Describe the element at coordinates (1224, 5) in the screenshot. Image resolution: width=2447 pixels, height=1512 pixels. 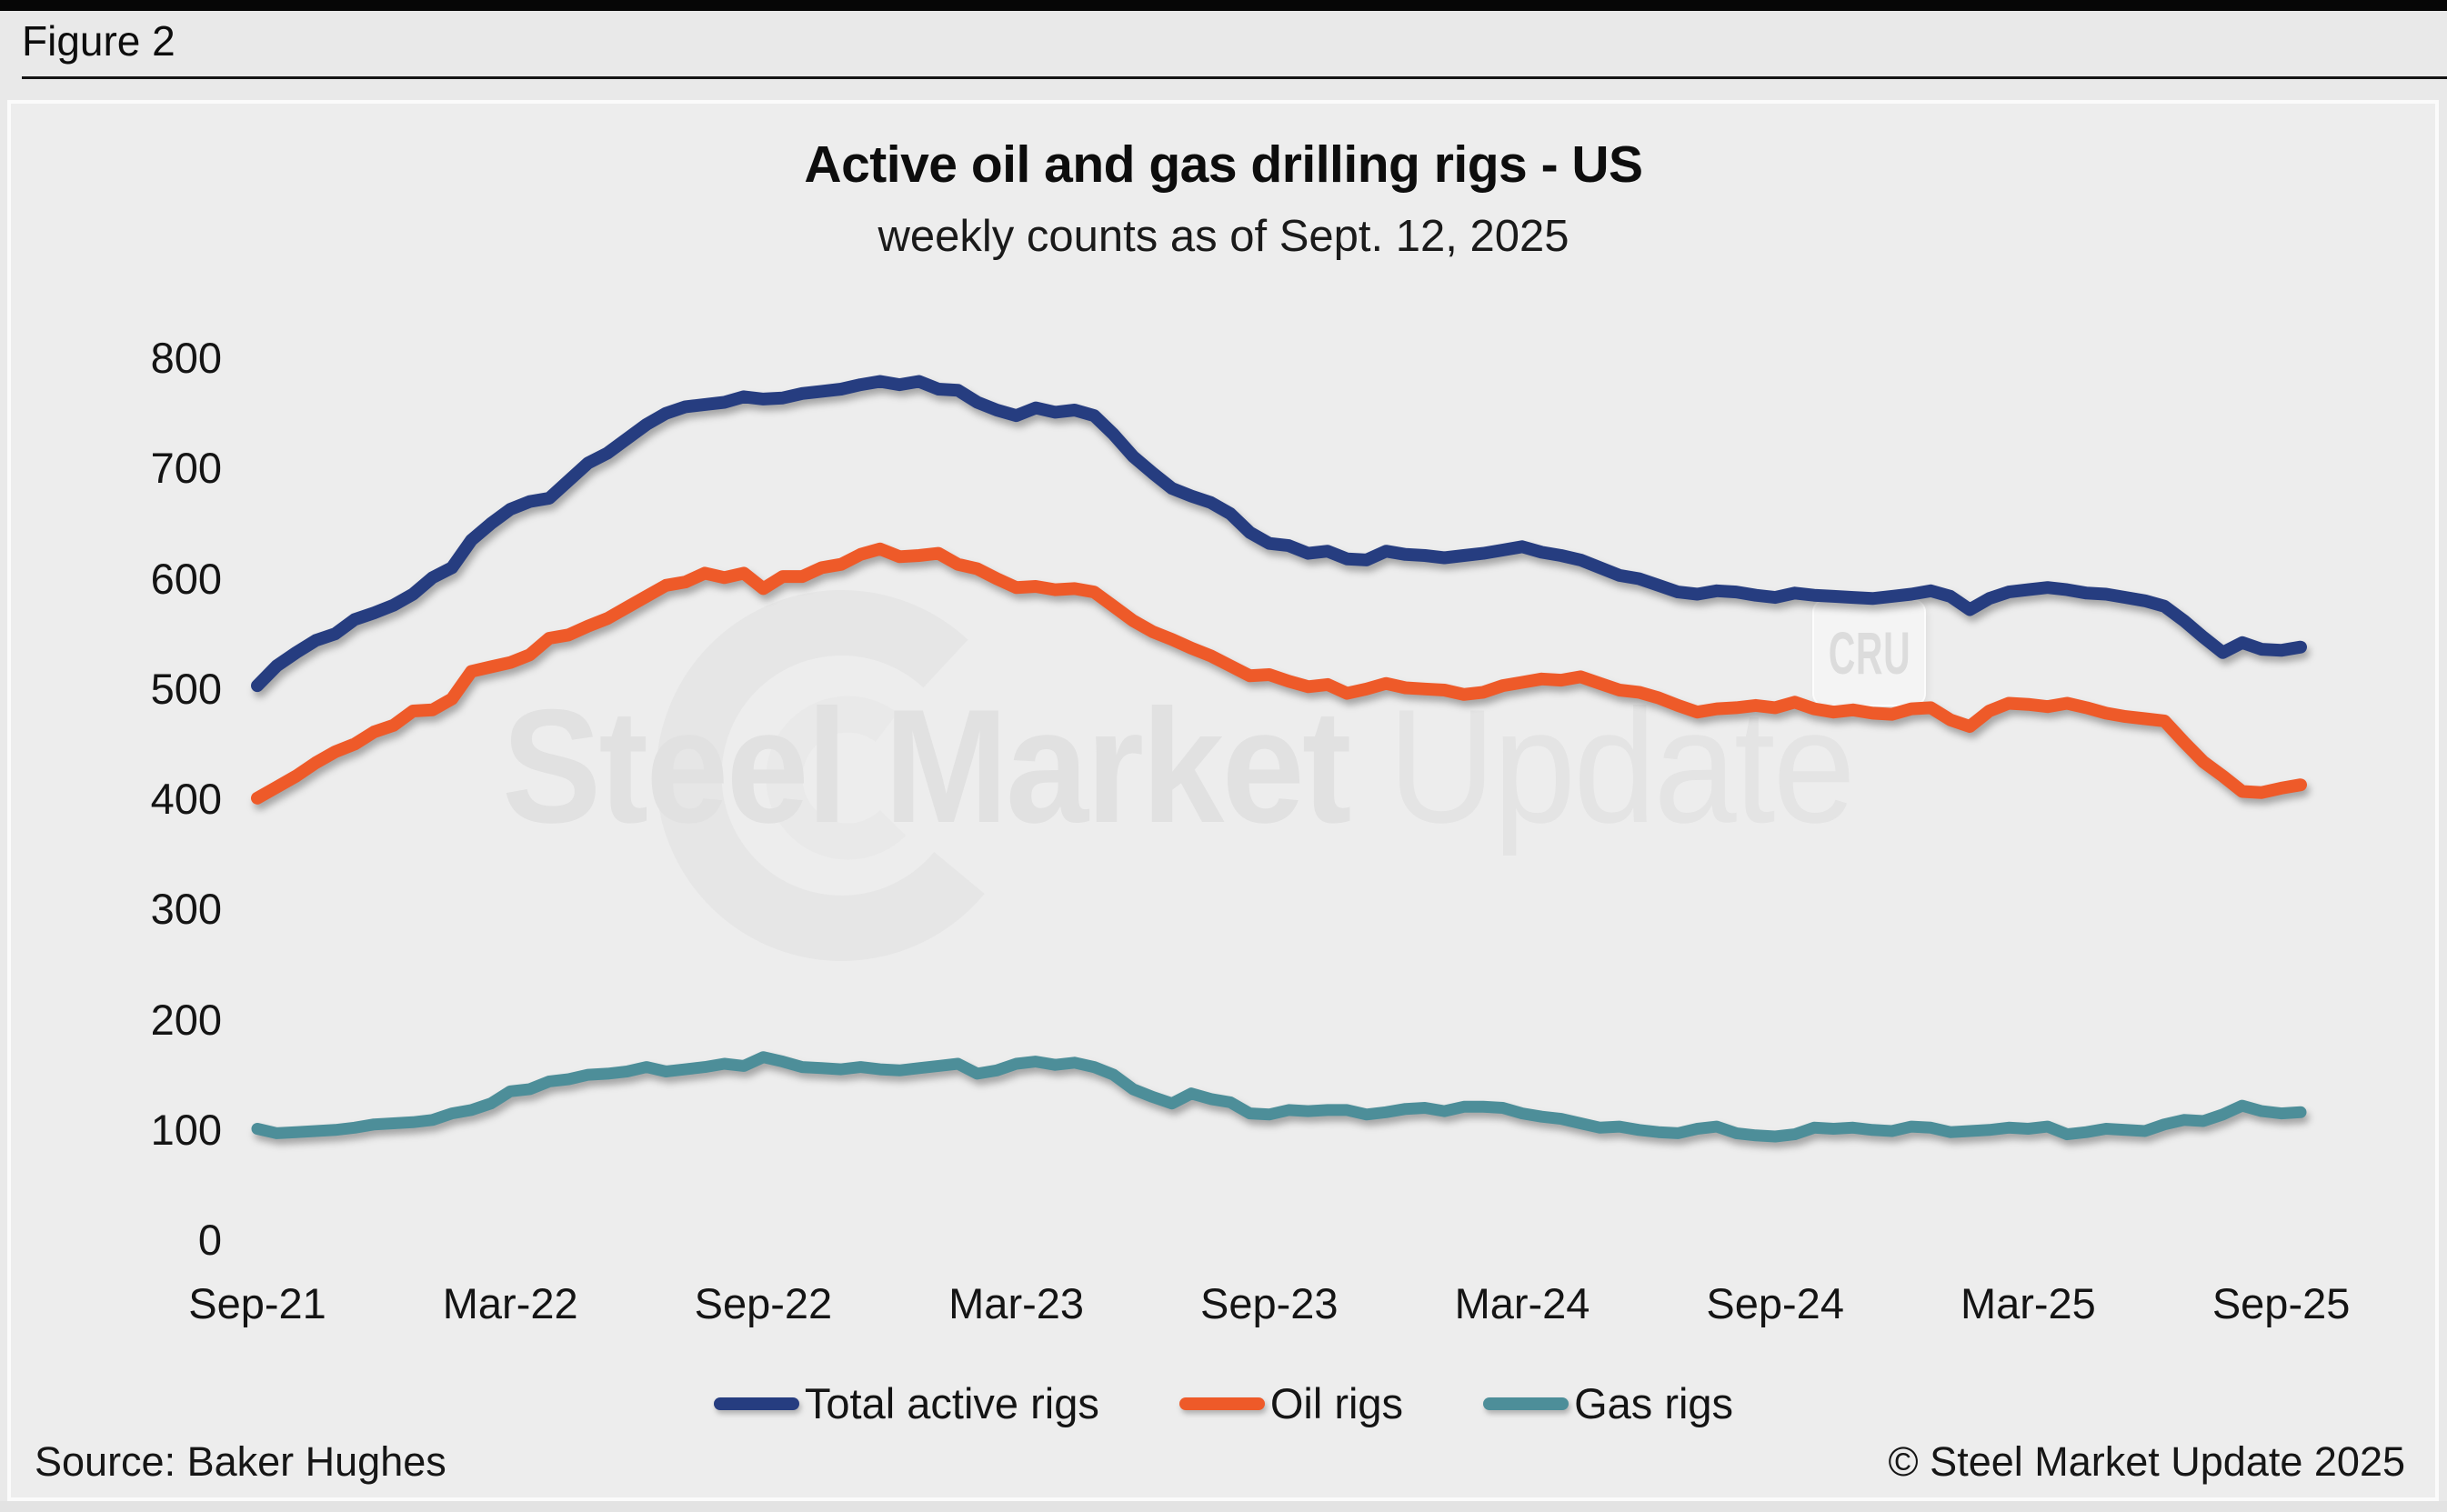
I see `top-black-bar` at that location.